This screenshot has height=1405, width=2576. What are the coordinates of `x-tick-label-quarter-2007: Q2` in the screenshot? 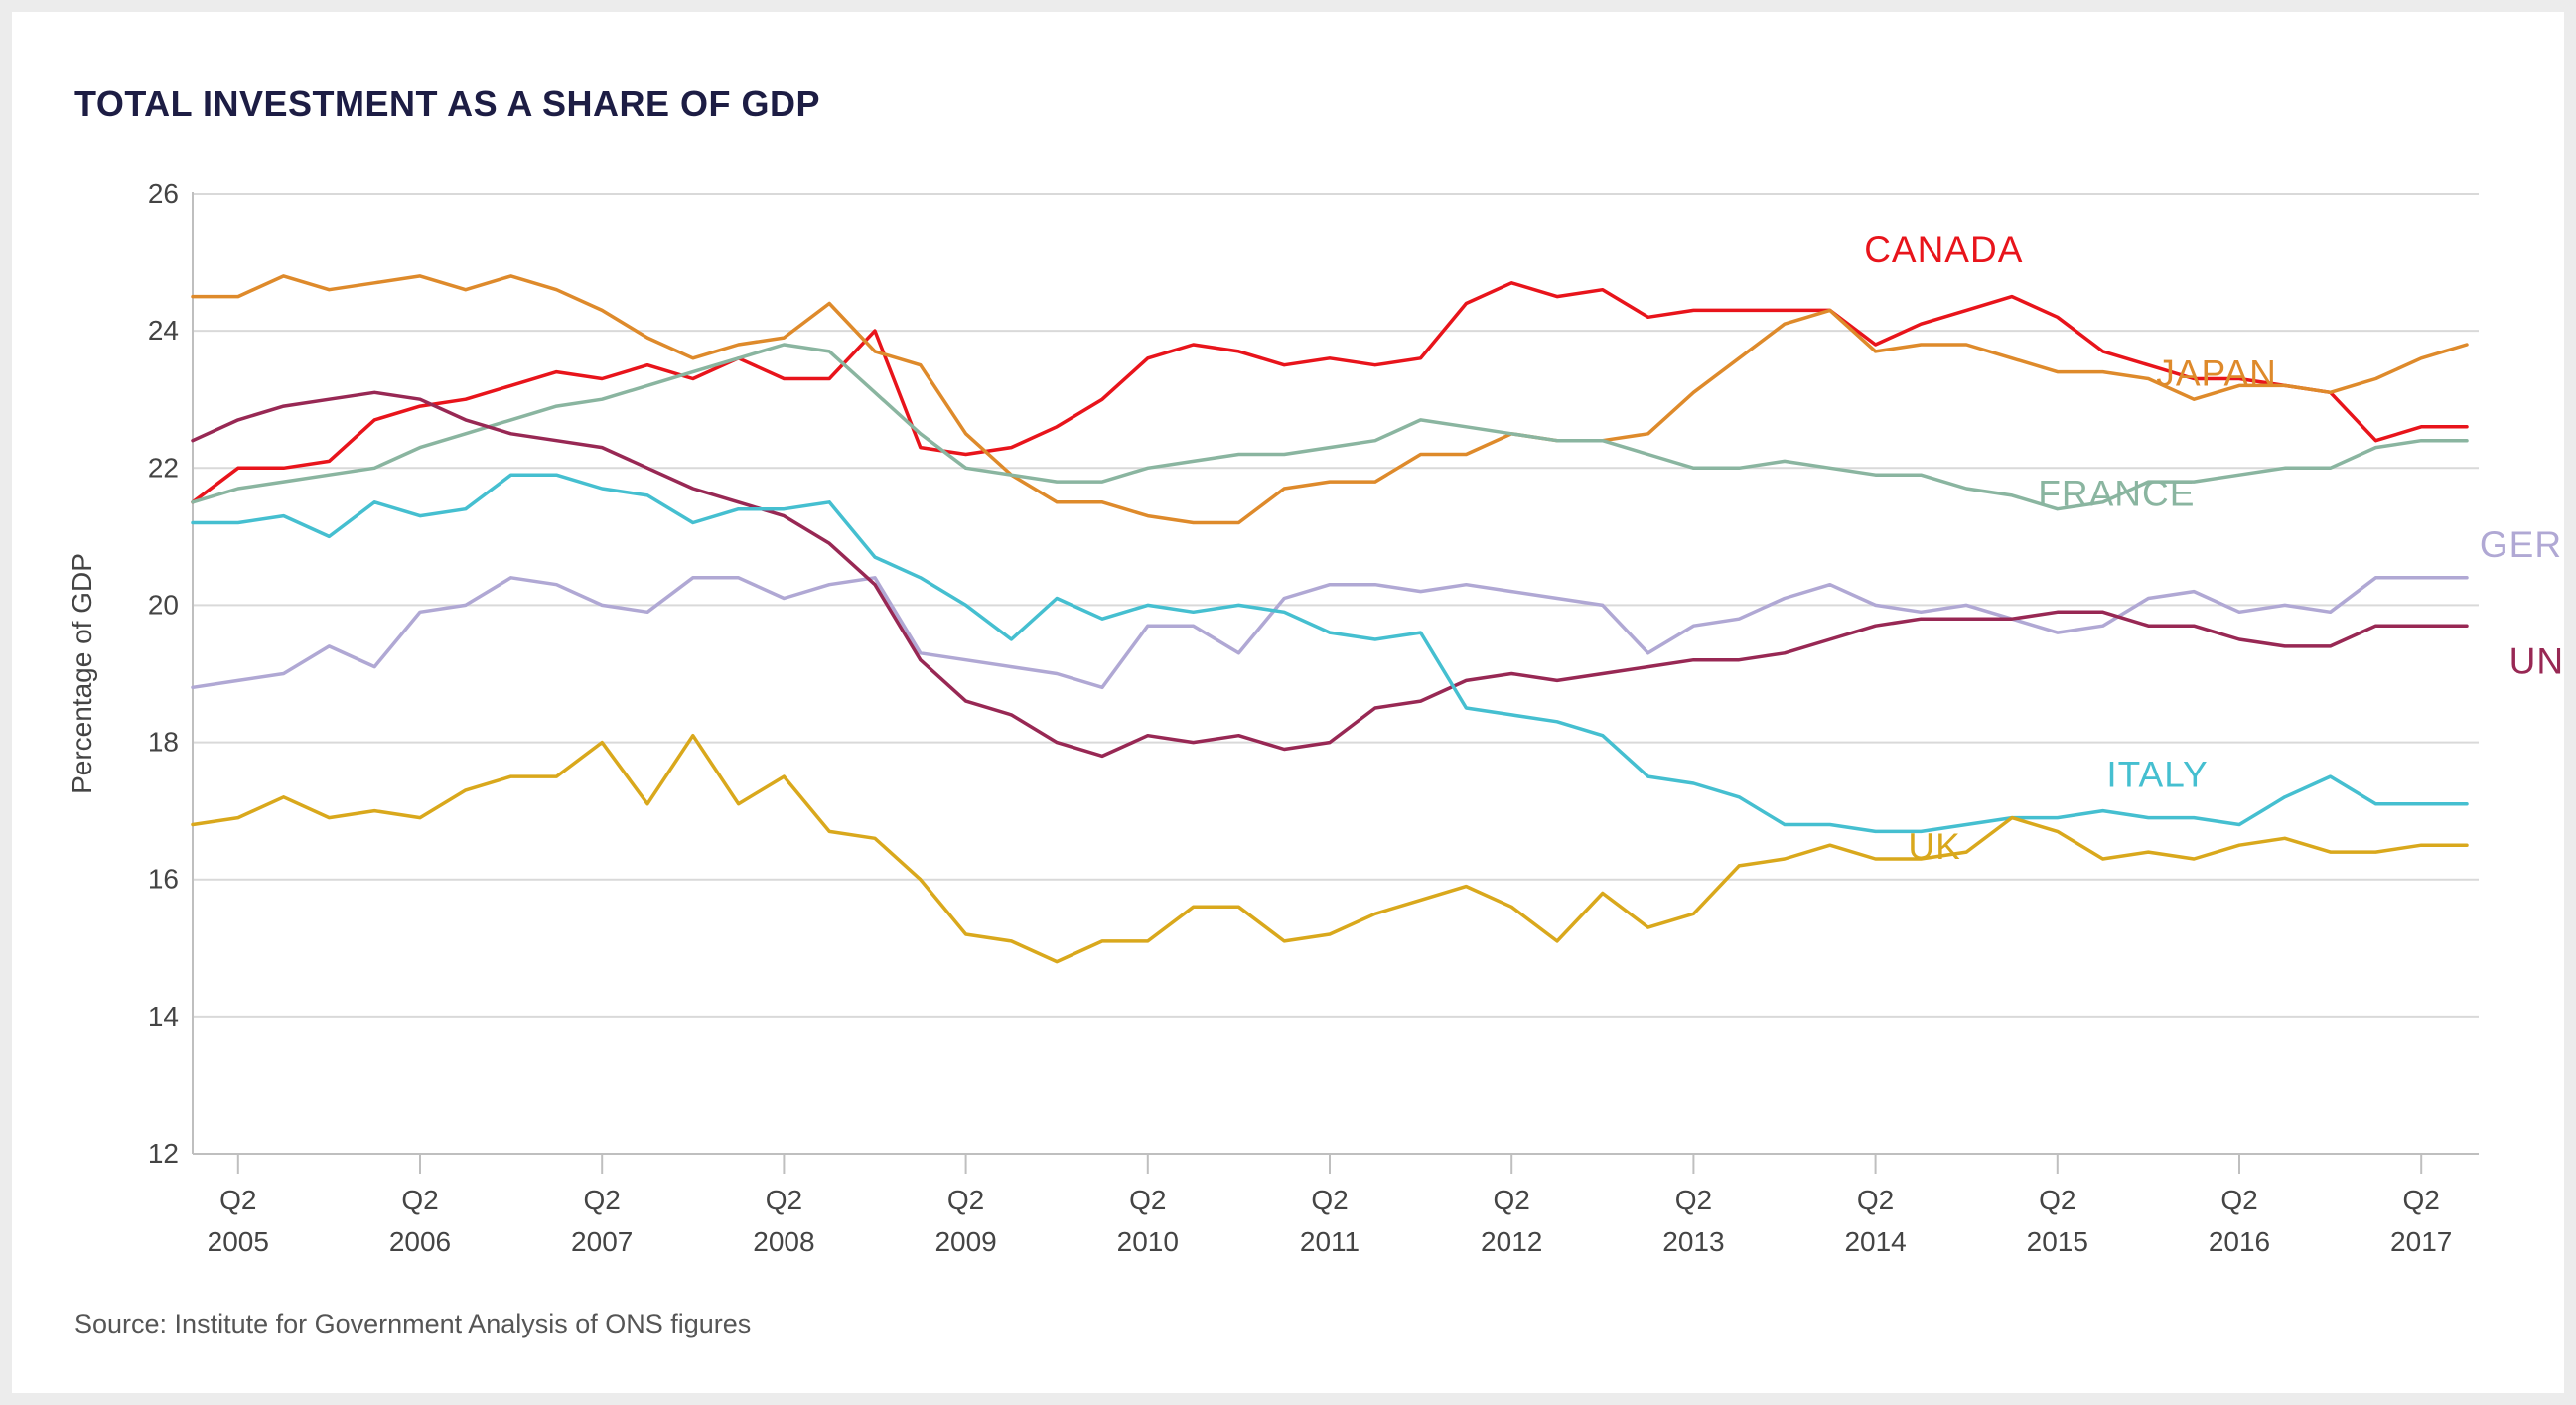 It's located at (603, 1200).